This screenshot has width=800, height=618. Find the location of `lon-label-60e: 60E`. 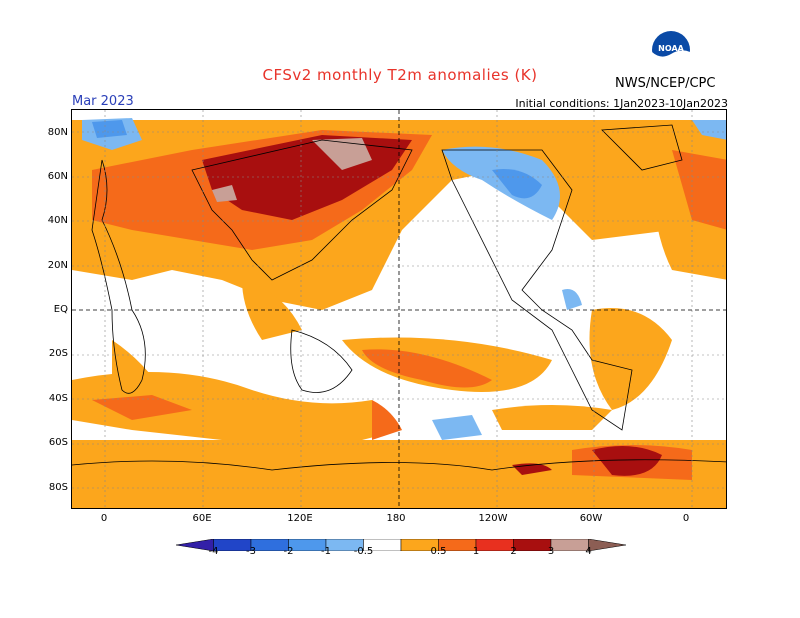

lon-label-60e: 60E is located at coordinates (202, 518).